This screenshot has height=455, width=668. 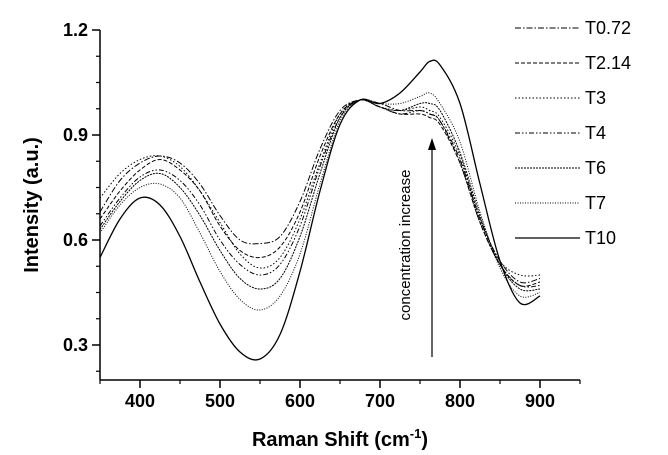 What do you see at coordinates (140, 401) in the screenshot?
I see `x-tick-label: 400` at bounding box center [140, 401].